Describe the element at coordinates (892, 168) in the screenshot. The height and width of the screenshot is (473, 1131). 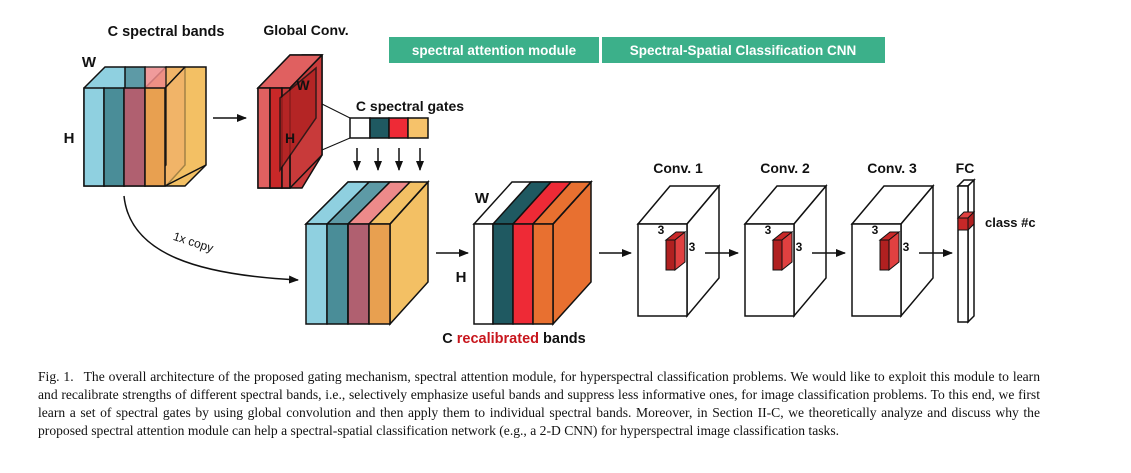
I see `conv3-title: Conv. 3` at that location.